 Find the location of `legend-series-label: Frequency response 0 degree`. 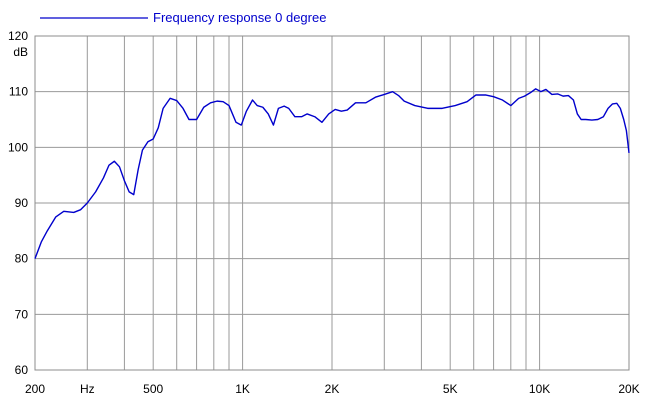

legend-series-label: Frequency response 0 degree is located at coordinates (239, 17).